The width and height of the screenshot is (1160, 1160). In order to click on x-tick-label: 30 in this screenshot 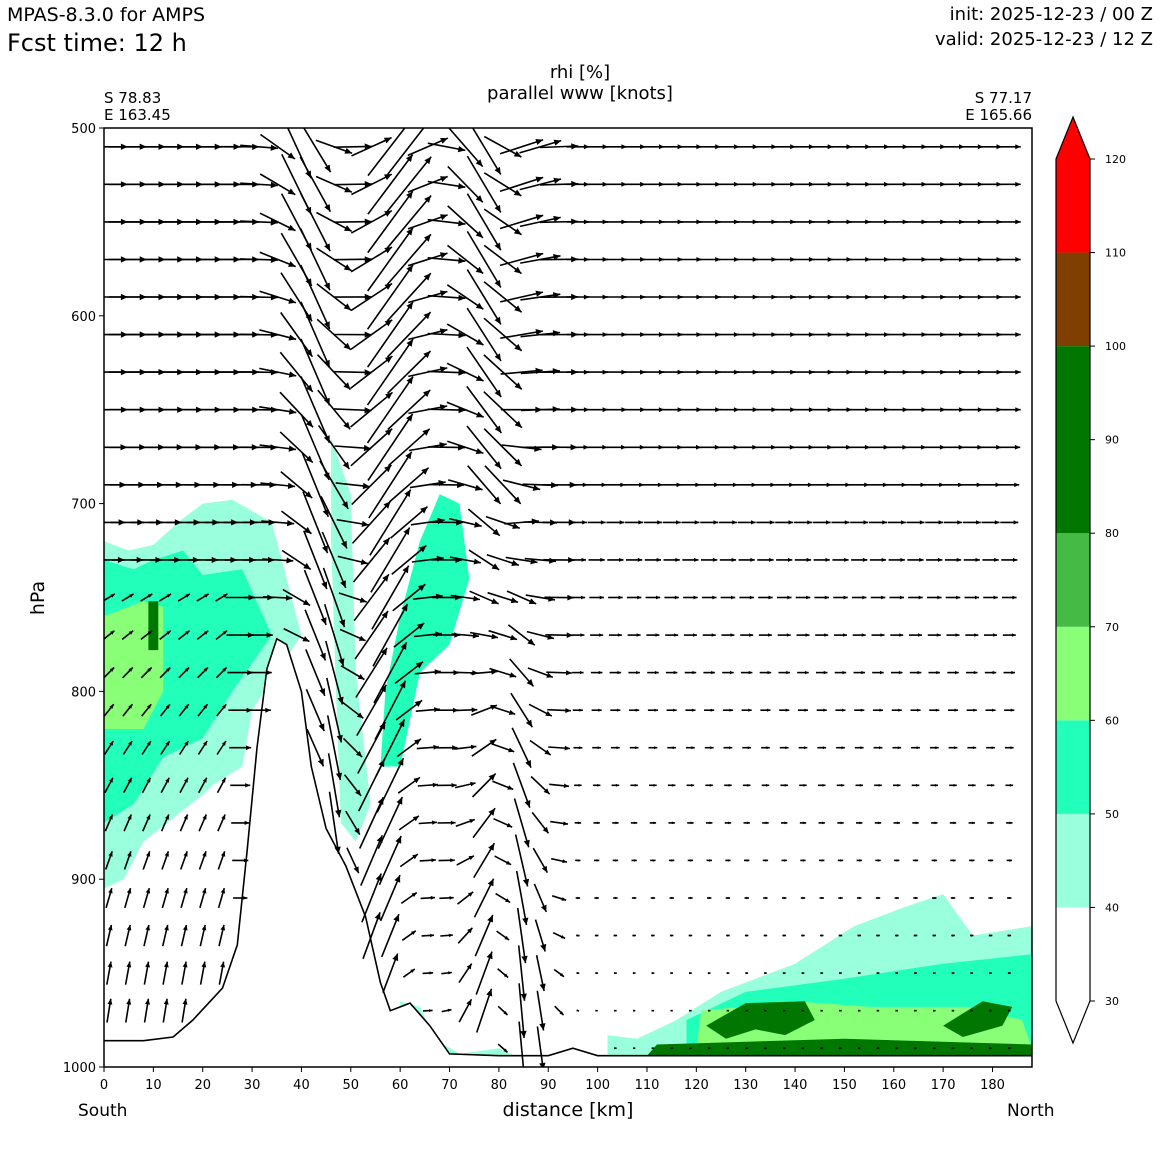, I will do `click(252, 1085)`.